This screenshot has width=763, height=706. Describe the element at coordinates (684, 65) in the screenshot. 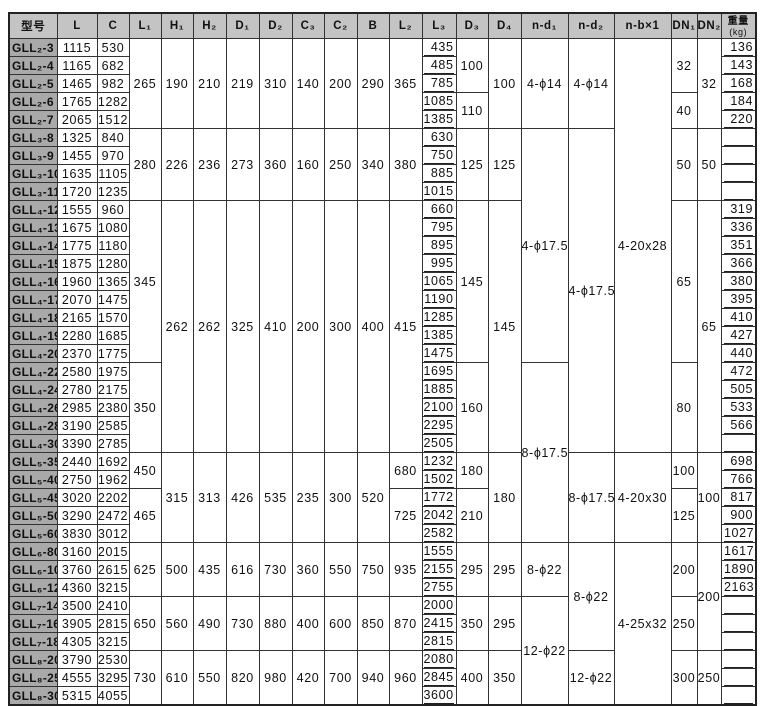

I see `cell-dn1: 32` at that location.